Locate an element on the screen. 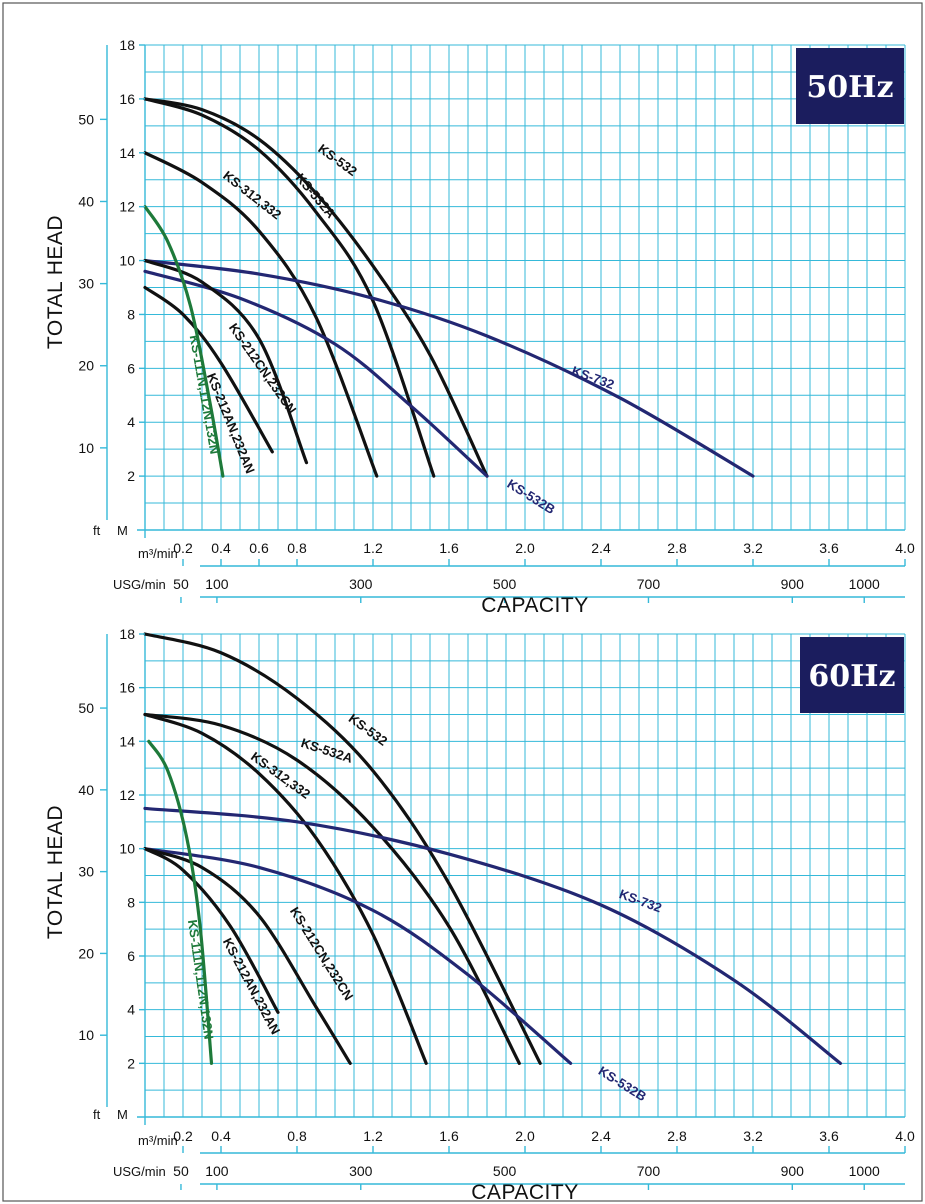 The height and width of the screenshot is (1204, 925). usg-tick-label: 1000 is located at coordinates (864, 584).